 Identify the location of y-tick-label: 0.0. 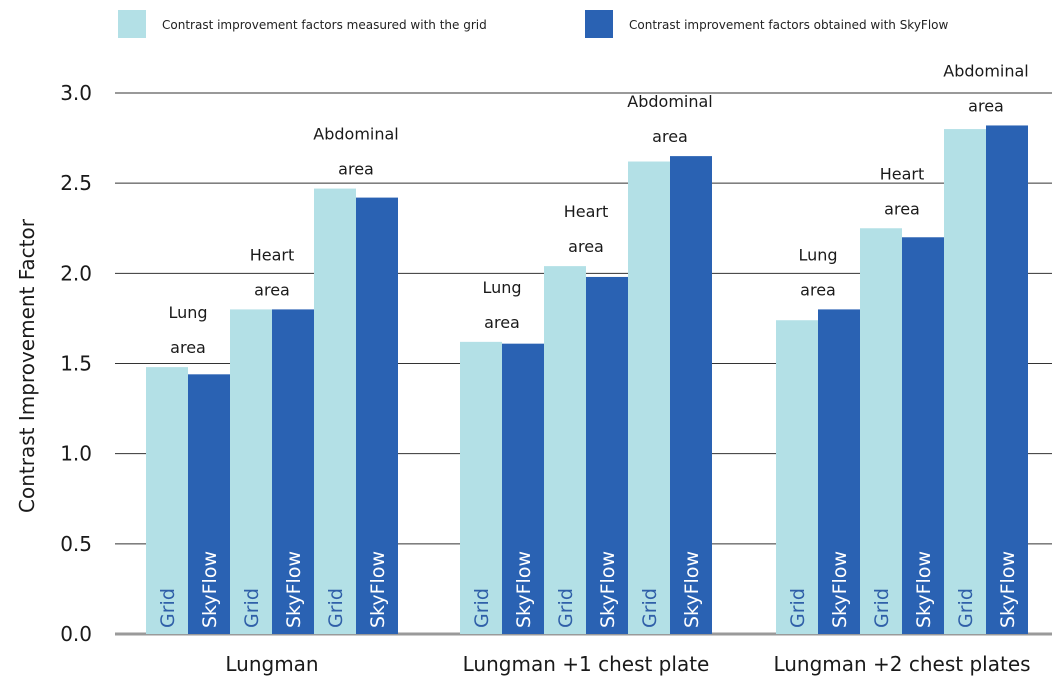
(76, 634).